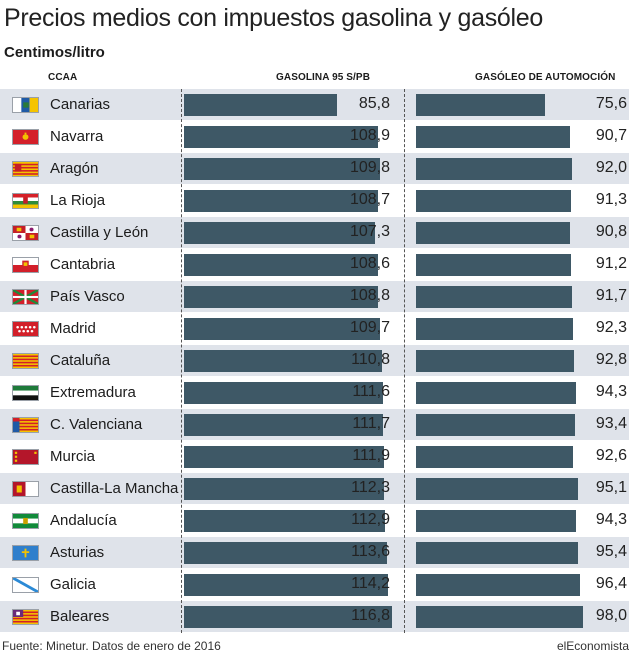 The width and height of the screenshot is (629, 656). What do you see at coordinates (25, 617) in the screenshot?
I see `flag-baleares-icon` at bounding box center [25, 617].